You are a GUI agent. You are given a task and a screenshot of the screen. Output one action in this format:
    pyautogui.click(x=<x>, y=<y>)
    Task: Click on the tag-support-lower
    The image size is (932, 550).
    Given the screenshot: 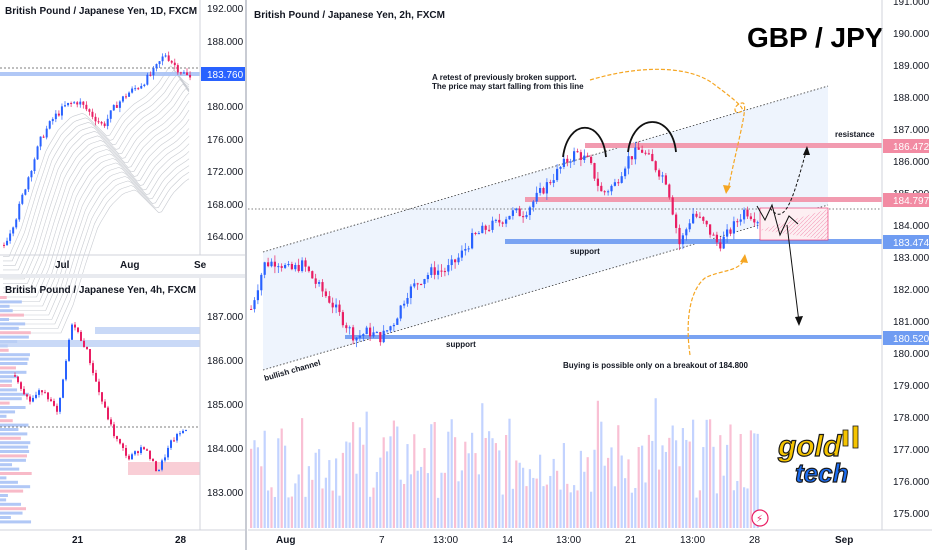 What is the action you would take?
    pyautogui.click(x=906, y=338)
    